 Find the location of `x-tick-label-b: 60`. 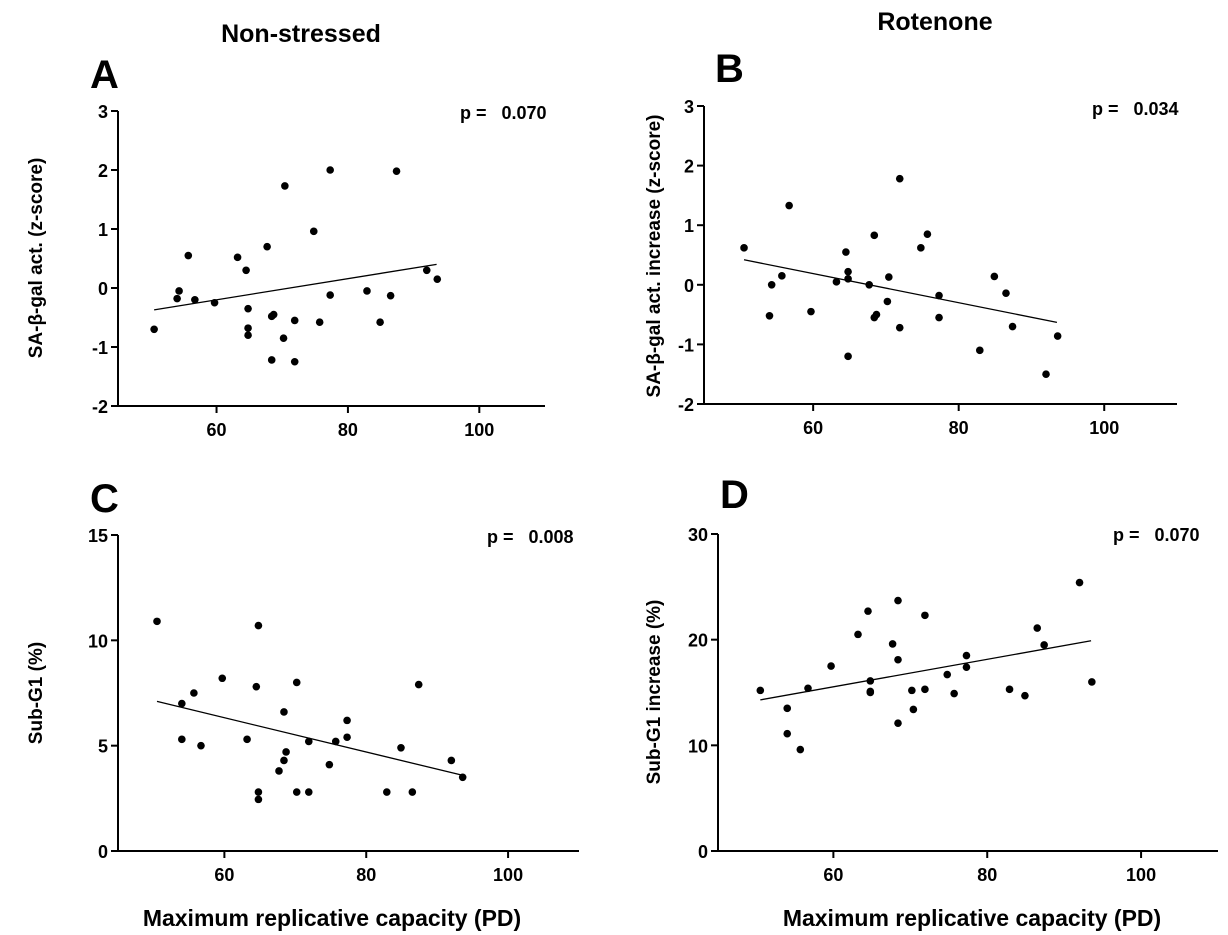

x-tick-label-b: 60 is located at coordinates (813, 428).